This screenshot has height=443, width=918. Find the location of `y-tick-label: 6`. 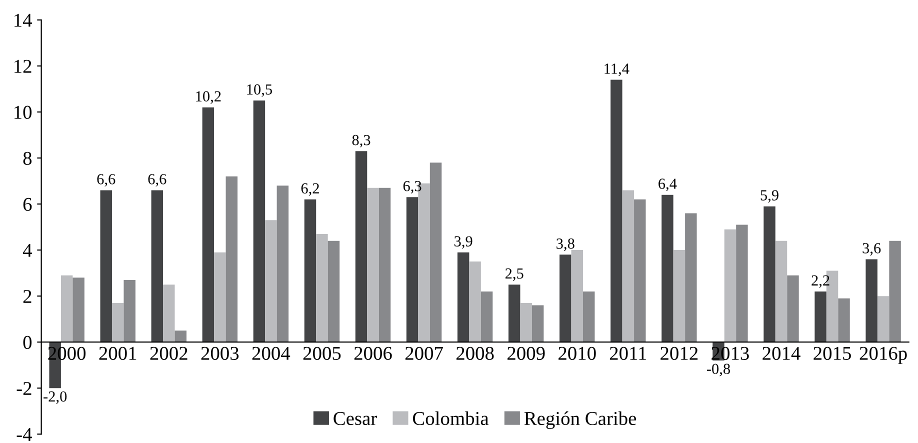

y-tick-label: 6 is located at coordinates (27, 204).